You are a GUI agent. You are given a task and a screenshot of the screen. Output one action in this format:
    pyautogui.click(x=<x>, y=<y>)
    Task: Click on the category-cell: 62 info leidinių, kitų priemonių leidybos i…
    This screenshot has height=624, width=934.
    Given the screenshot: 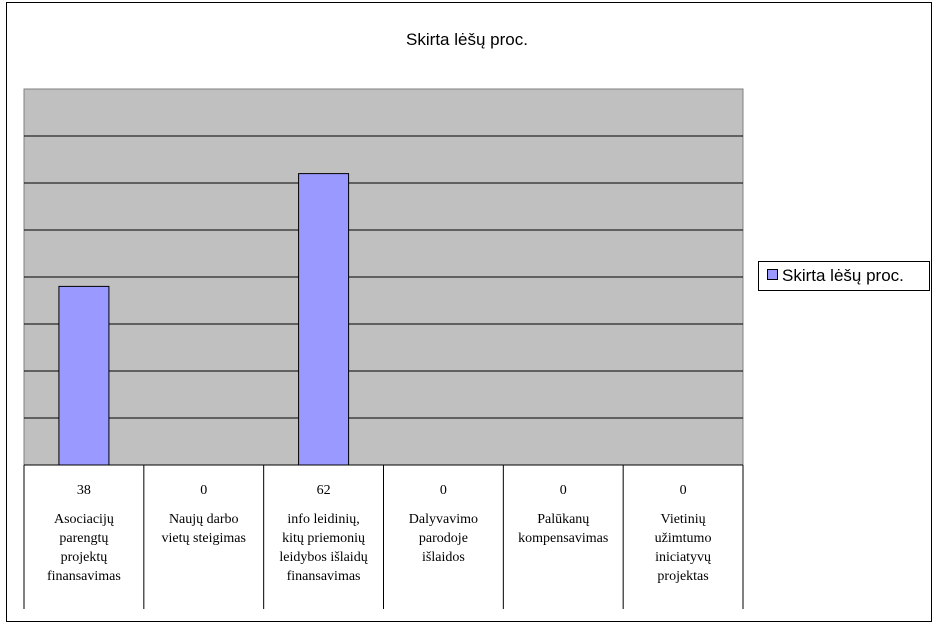 What is the action you would take?
    pyautogui.click(x=324, y=537)
    